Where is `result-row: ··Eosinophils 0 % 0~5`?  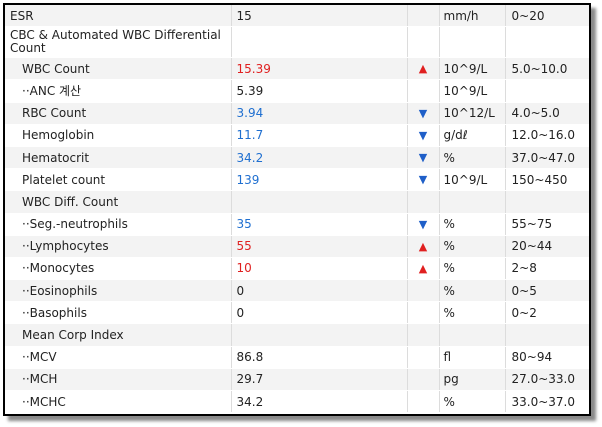 result-row: ··Eosinophils 0 % 0~5 is located at coordinates (297, 291).